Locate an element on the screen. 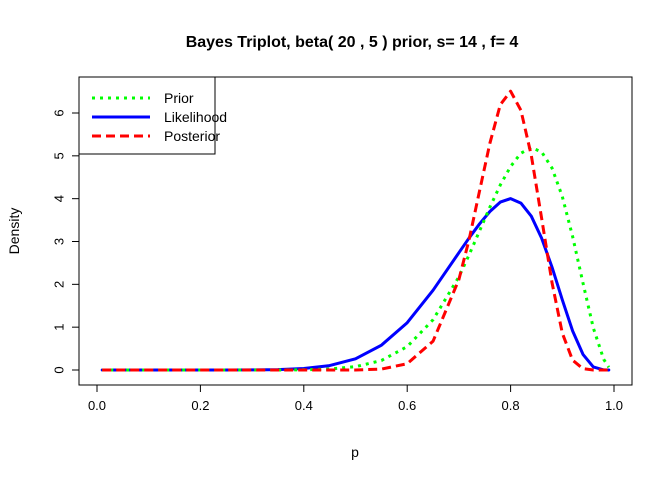 The width and height of the screenshot is (672, 480). x-tick-label: 0.4 is located at coordinates (304, 405).